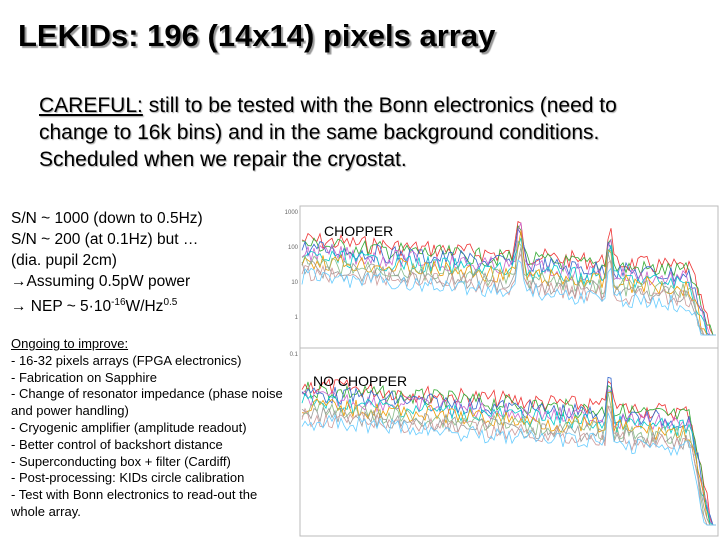 Image resolution: width=720 pixels, height=540 pixels. Describe the element at coordinates (293, 248) in the screenshot. I see `tick-label: 100` at that location.